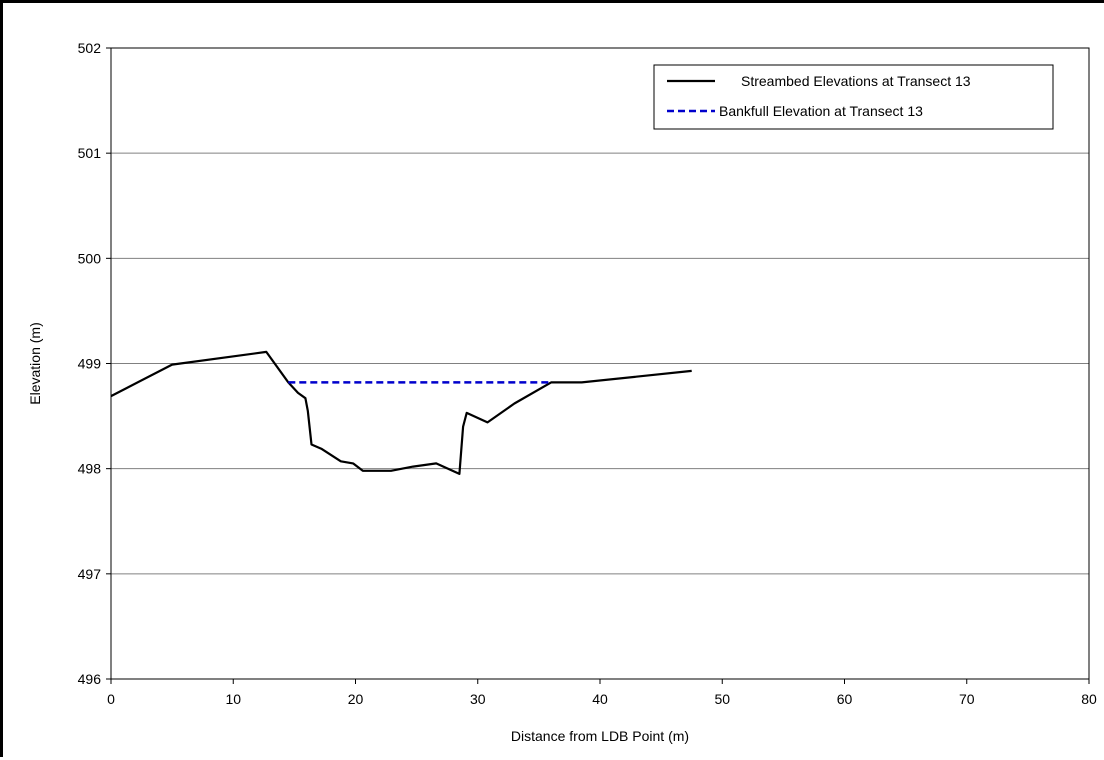 The height and width of the screenshot is (760, 1104). What do you see at coordinates (111, 699) in the screenshot?
I see `x-tick-label: 0` at bounding box center [111, 699].